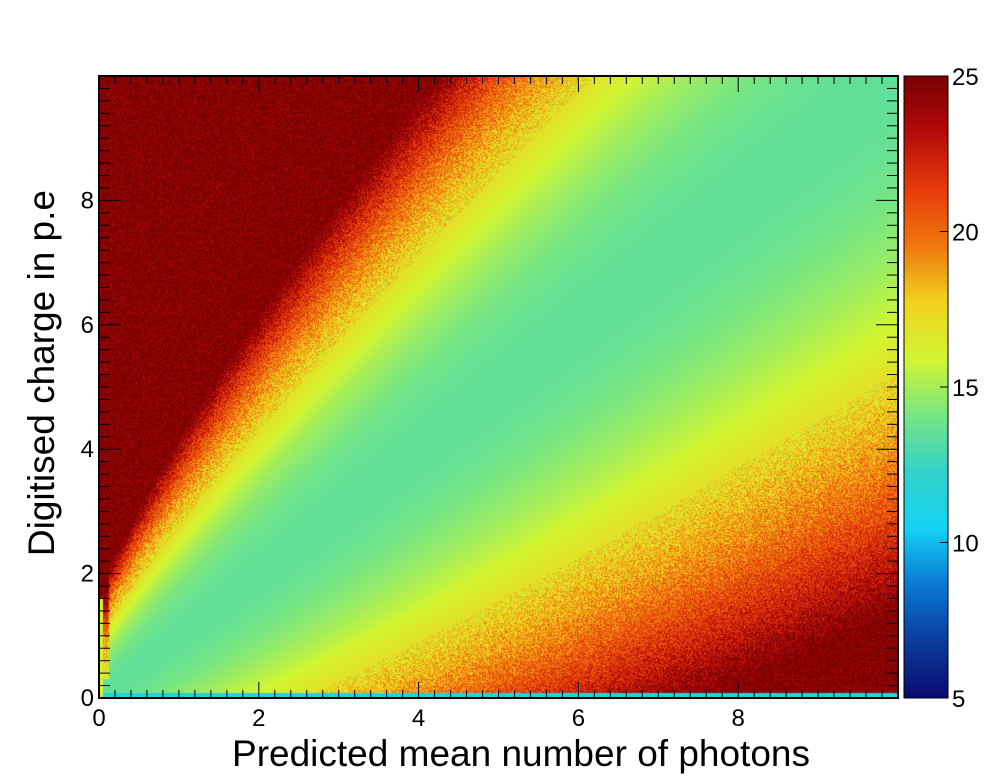  I want to click on colorbar-tick-labels: 5 10 15 20 25, so click(959, 388).